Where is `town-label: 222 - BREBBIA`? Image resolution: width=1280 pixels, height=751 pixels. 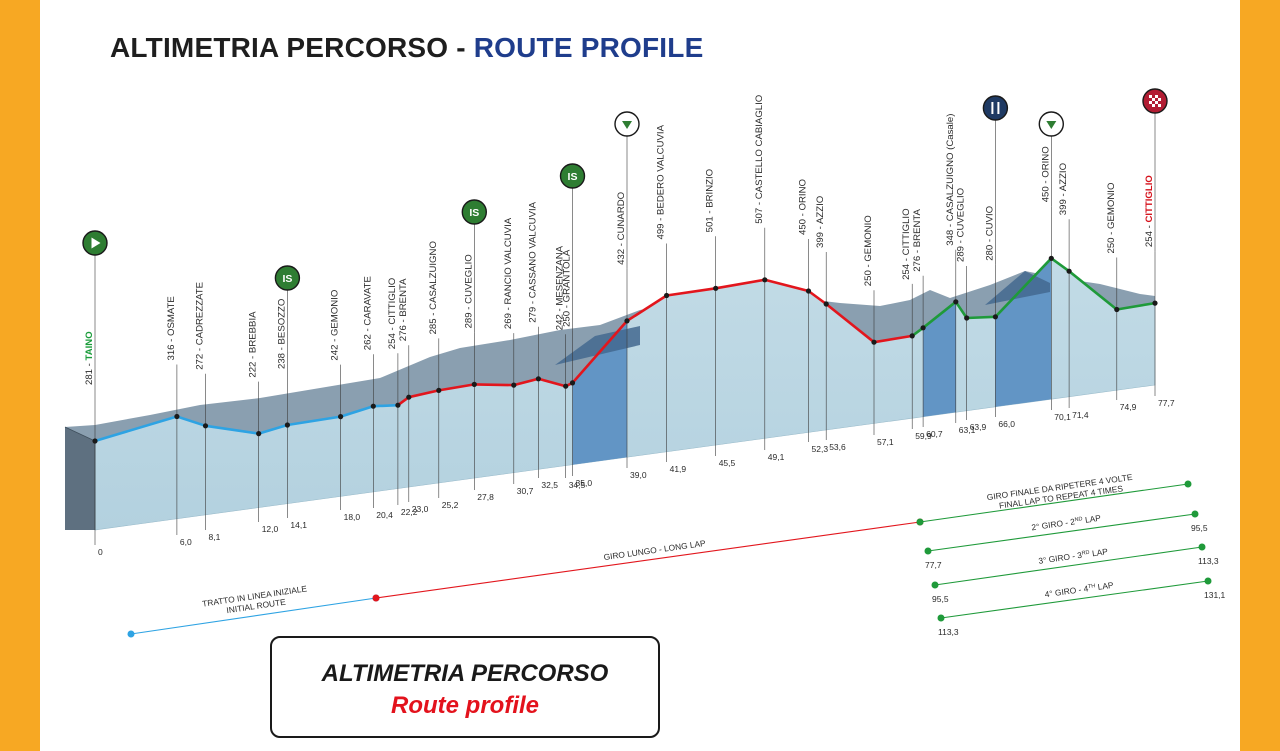 town-label: 222 - BREBBIA is located at coordinates (253, 344).